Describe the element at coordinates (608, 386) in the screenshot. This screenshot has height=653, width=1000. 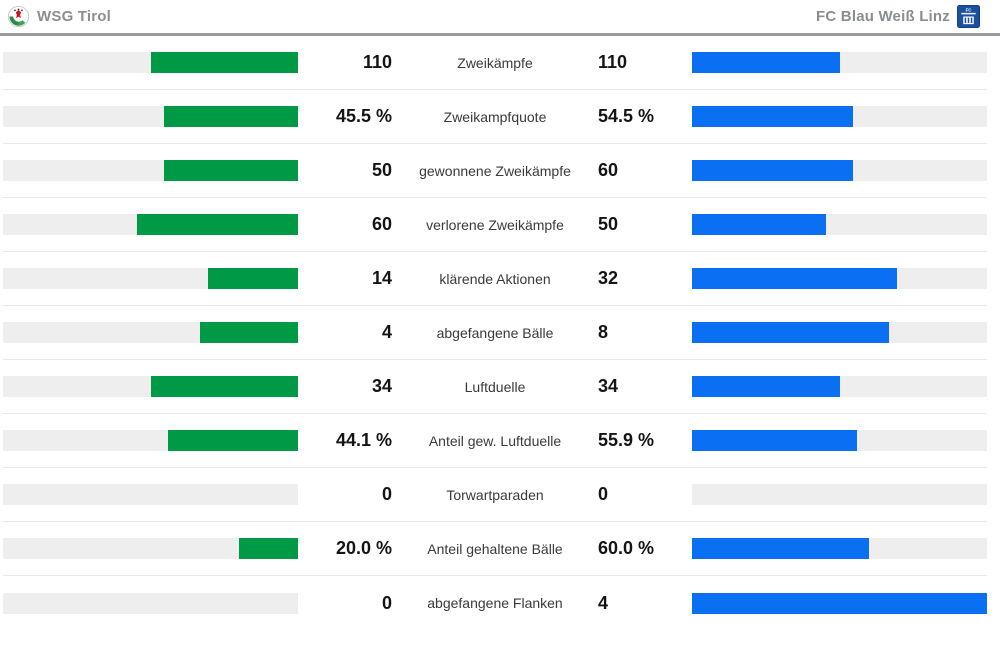
I see `away-value: 34` at that location.